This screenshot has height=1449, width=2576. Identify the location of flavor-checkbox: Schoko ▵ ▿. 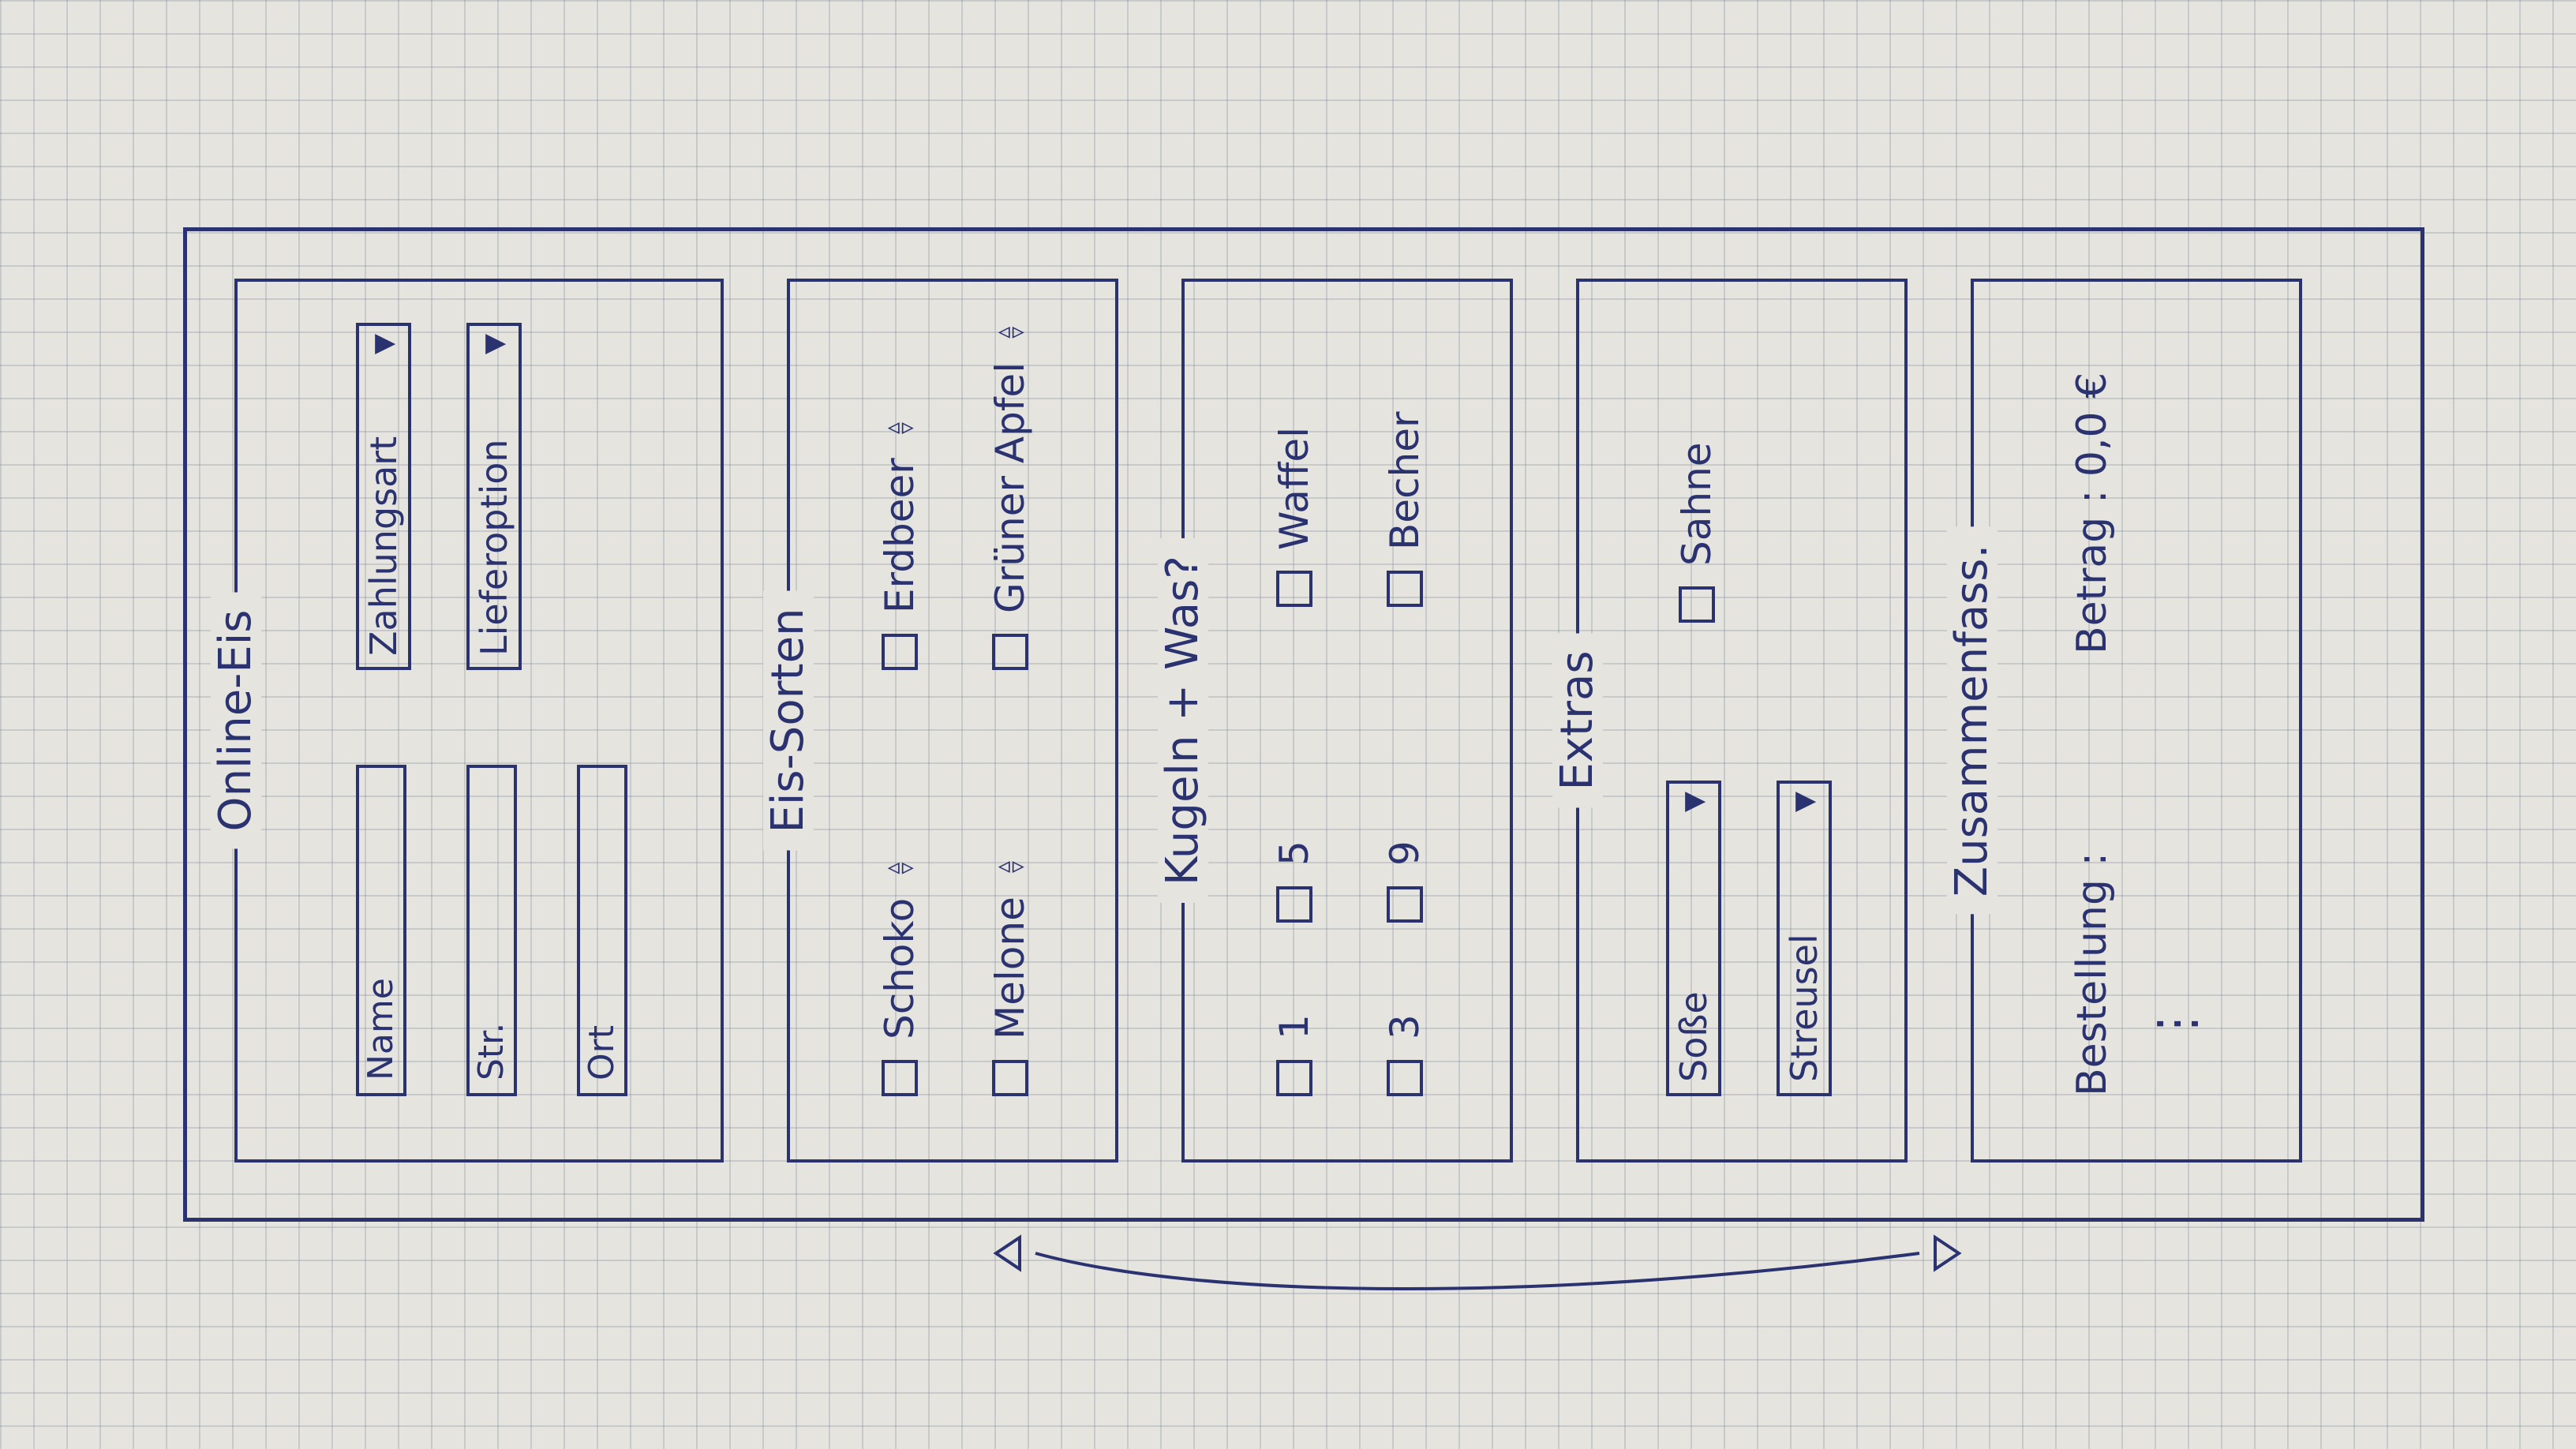
(900, 979).